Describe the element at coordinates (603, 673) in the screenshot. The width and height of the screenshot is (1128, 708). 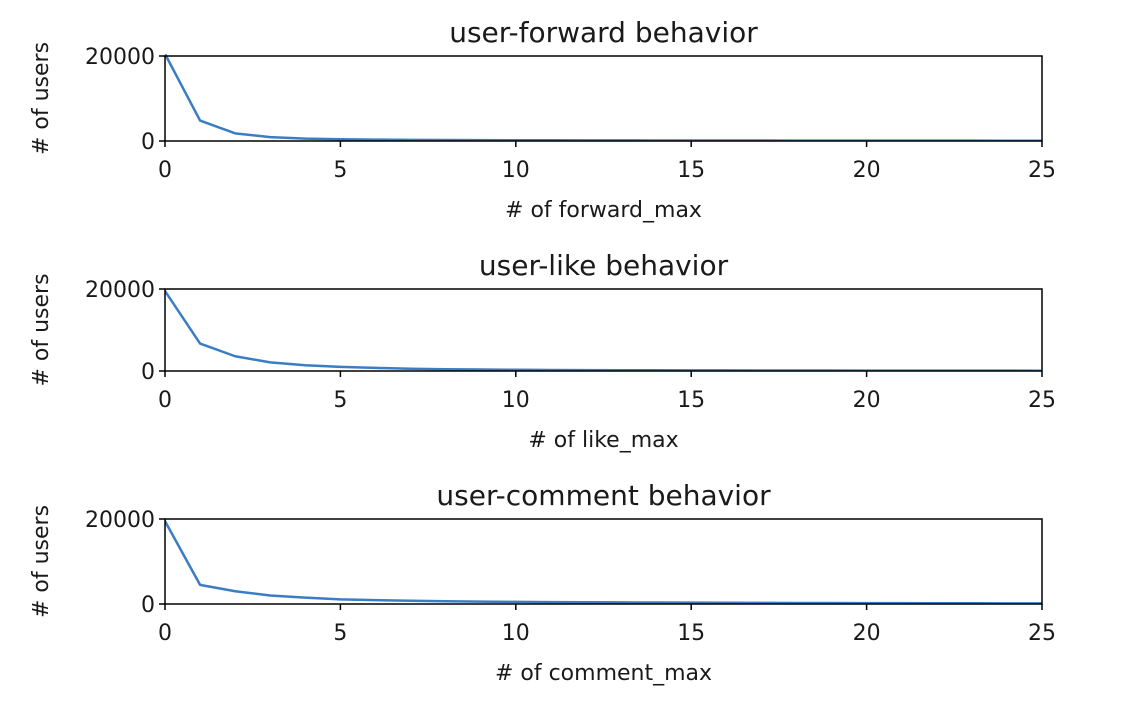
I see `x-axis-label: # of comment_max` at that location.